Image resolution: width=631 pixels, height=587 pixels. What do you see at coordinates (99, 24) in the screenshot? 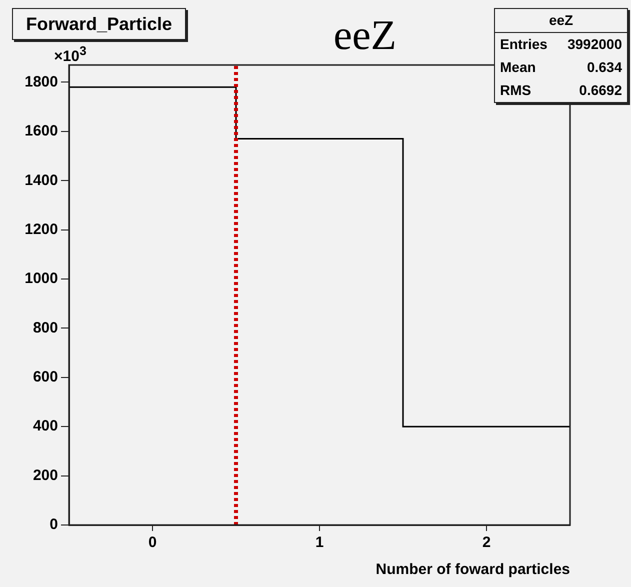
I see `text: Forward_Particle` at bounding box center [99, 24].